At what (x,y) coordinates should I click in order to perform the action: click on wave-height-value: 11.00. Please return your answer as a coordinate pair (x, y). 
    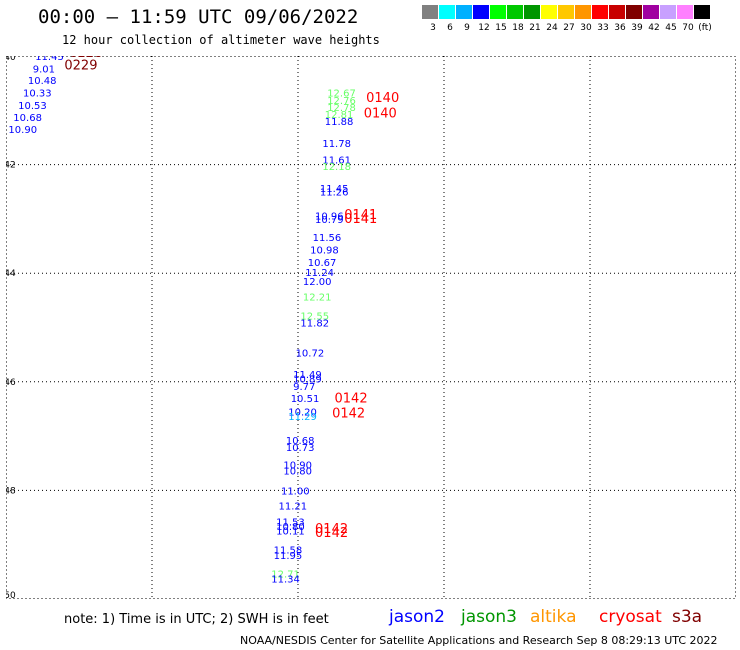
    Looking at the image, I should click on (295, 492).